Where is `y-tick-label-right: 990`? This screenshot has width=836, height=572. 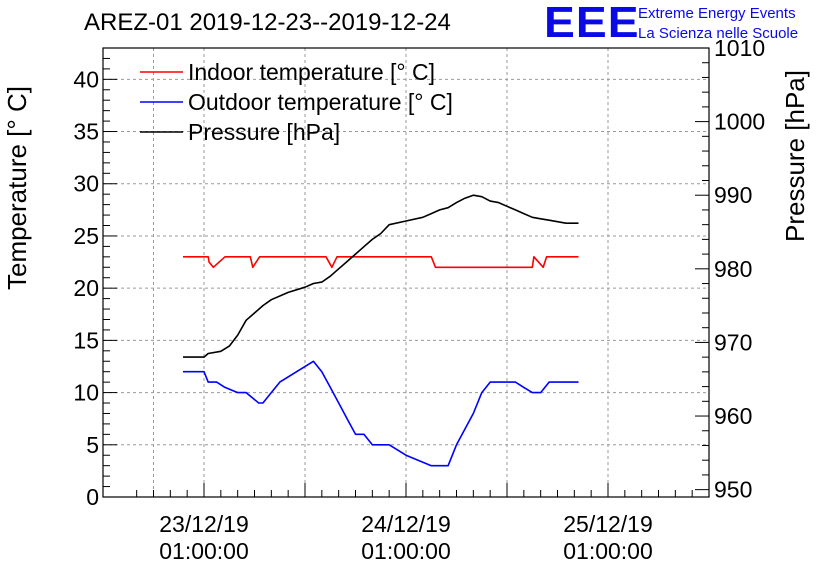
y-tick-label-right: 990 is located at coordinates (733, 195).